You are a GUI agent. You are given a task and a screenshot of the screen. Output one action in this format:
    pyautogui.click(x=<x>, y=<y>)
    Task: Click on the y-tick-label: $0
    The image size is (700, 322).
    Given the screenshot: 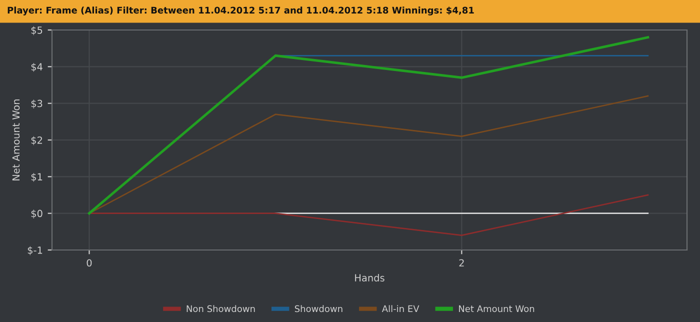 What is the action you would take?
    pyautogui.click(x=36, y=214)
    